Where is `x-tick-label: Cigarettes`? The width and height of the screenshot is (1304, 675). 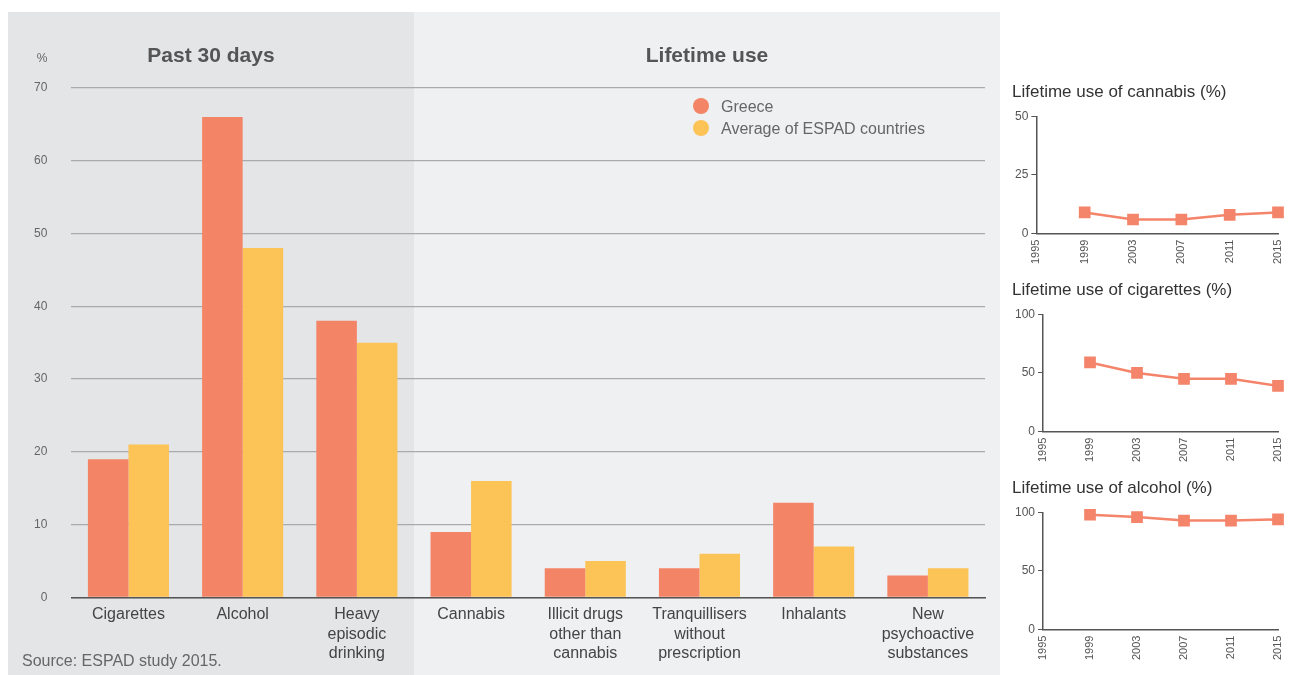 x-tick-label: Cigarettes is located at coordinates (128, 614).